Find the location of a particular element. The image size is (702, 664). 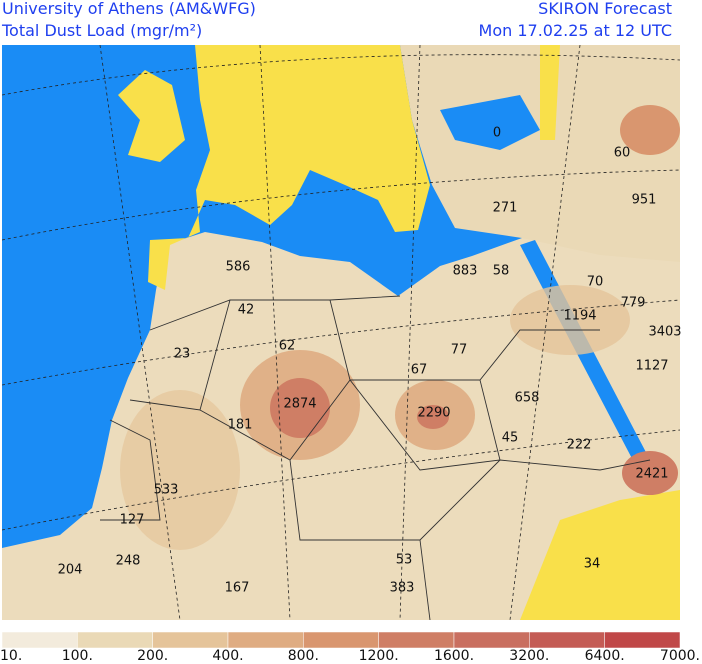

britain is located at coordinates (151, 116).